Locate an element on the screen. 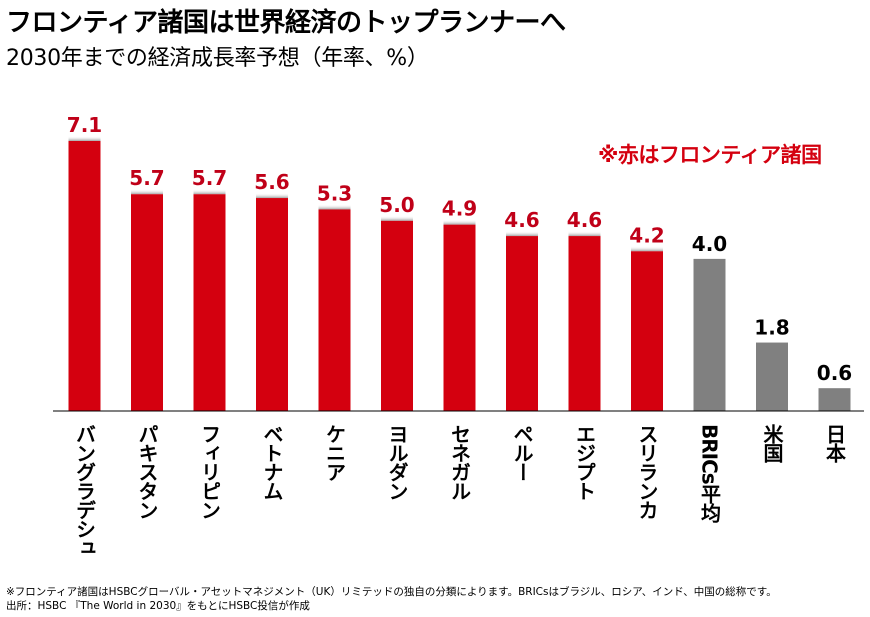 This screenshot has height=617, width=870. x-tick-label: セネガル is located at coordinates (459, 462).